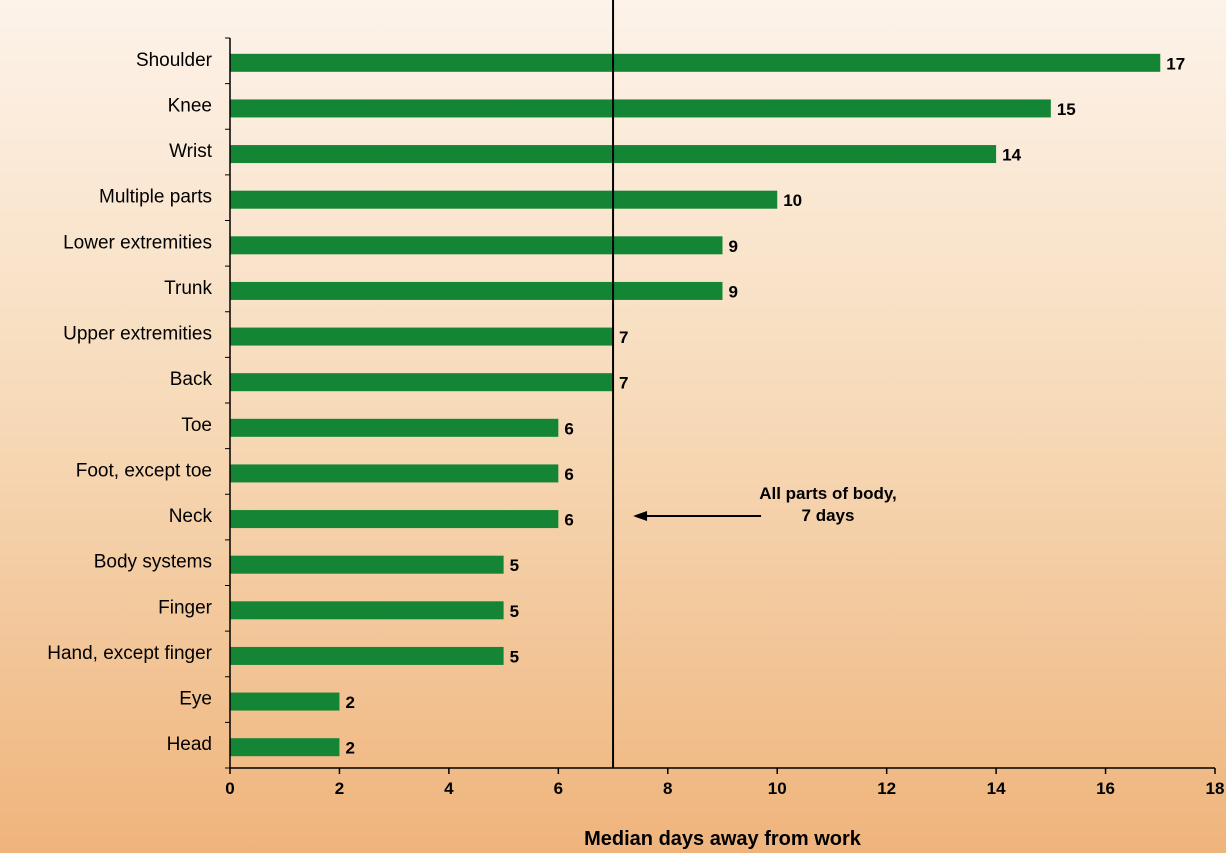 The image size is (1226, 853). Describe the element at coordinates (191, 516) in the screenshot. I see `category-label: Neck` at that location.